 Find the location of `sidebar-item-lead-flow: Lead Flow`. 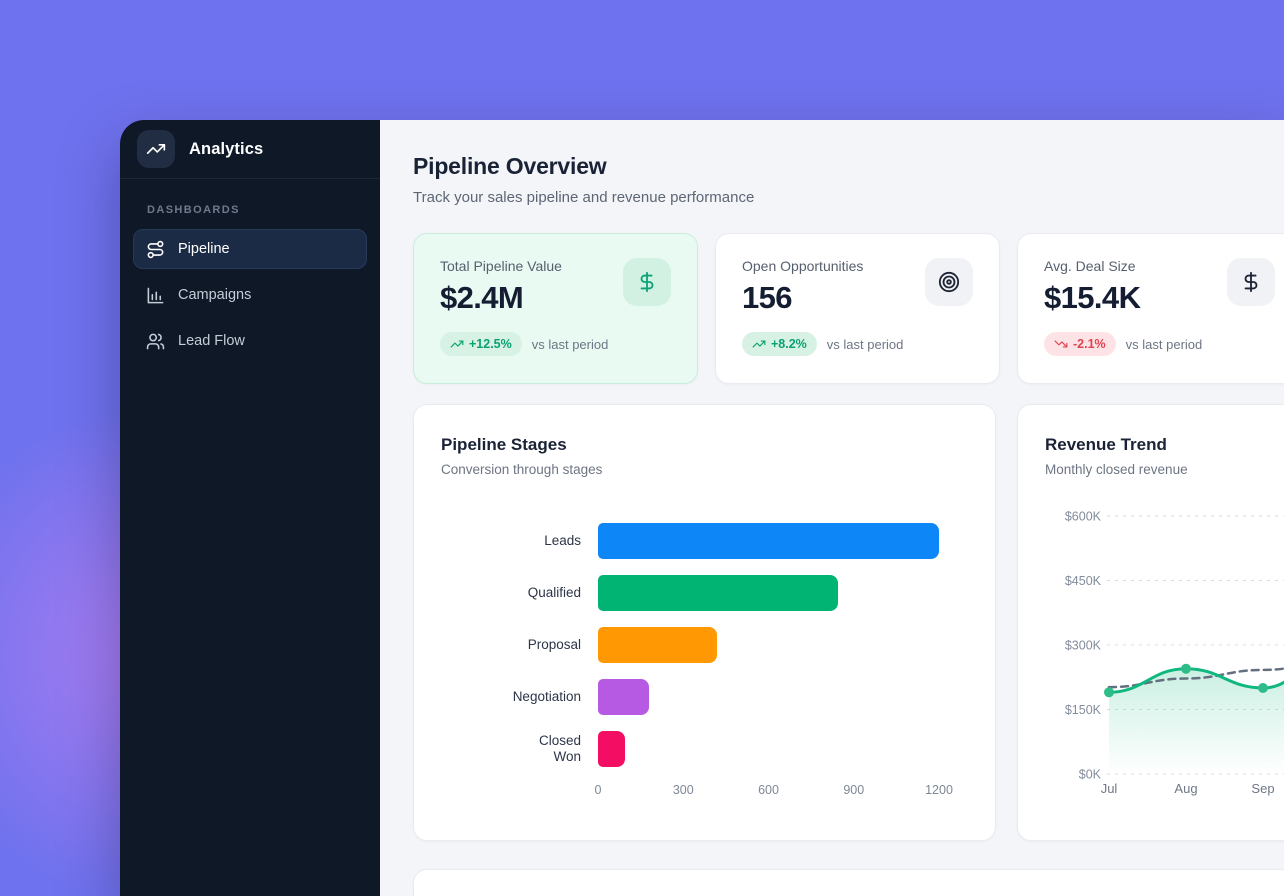

sidebar-item-lead-flow: Lead Flow is located at coordinates (250, 341).